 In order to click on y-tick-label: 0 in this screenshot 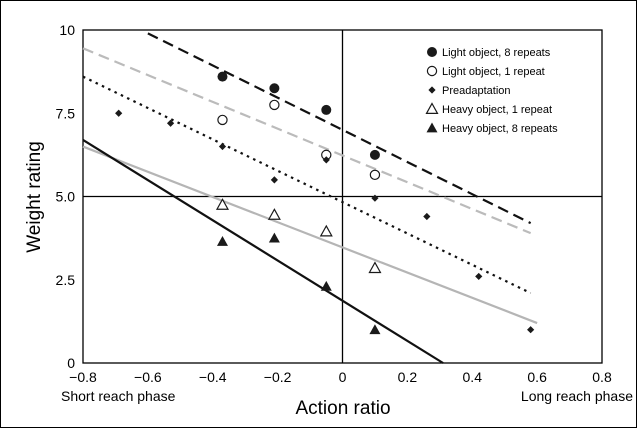, I will do `click(71, 363)`.